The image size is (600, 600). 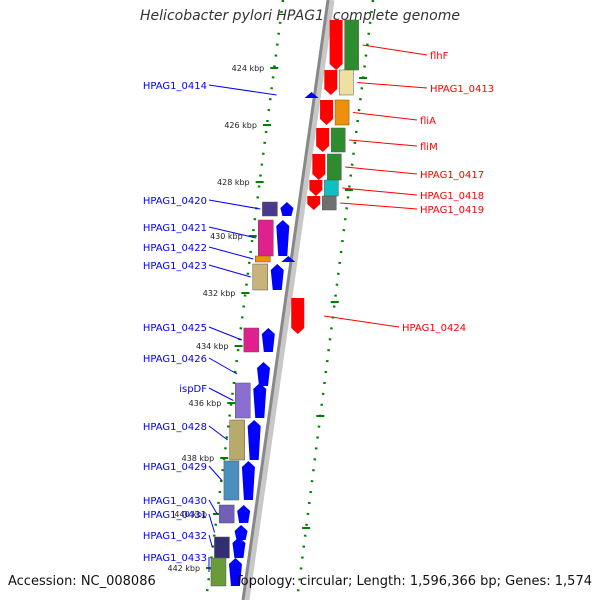 I want to click on forward-gene-label: HPAG1_0425, so click(x=175, y=328).